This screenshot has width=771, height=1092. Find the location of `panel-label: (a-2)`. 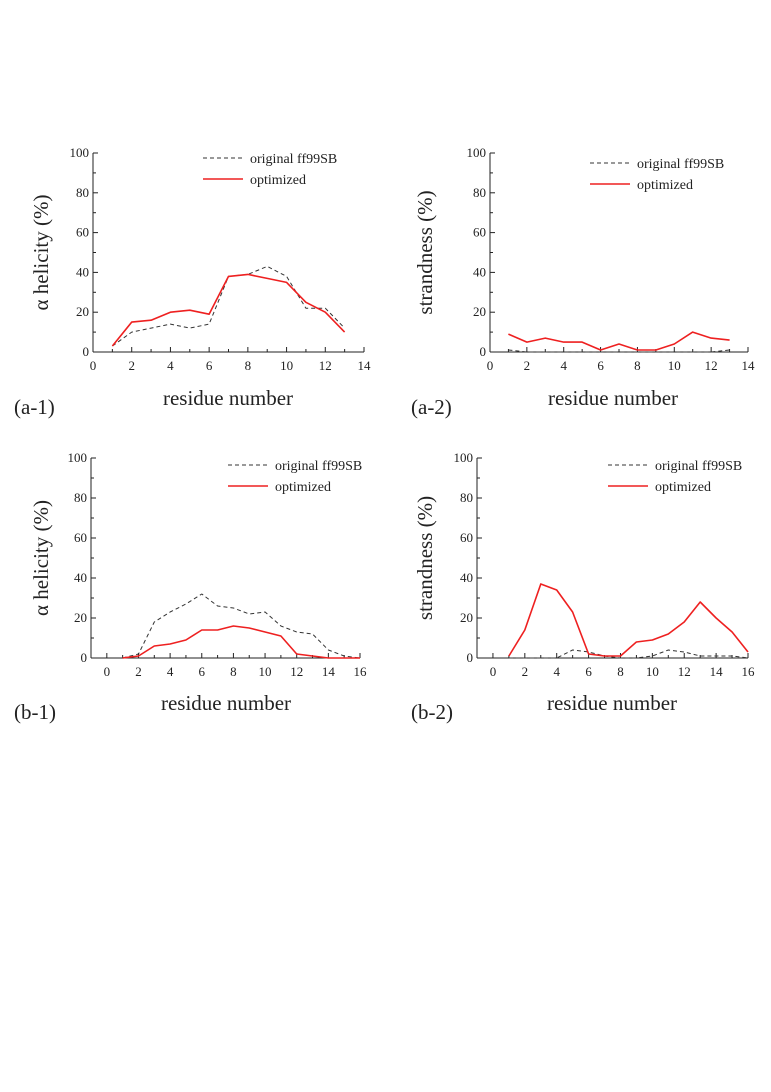

panel-label: (a-2) is located at coordinates (431, 407).